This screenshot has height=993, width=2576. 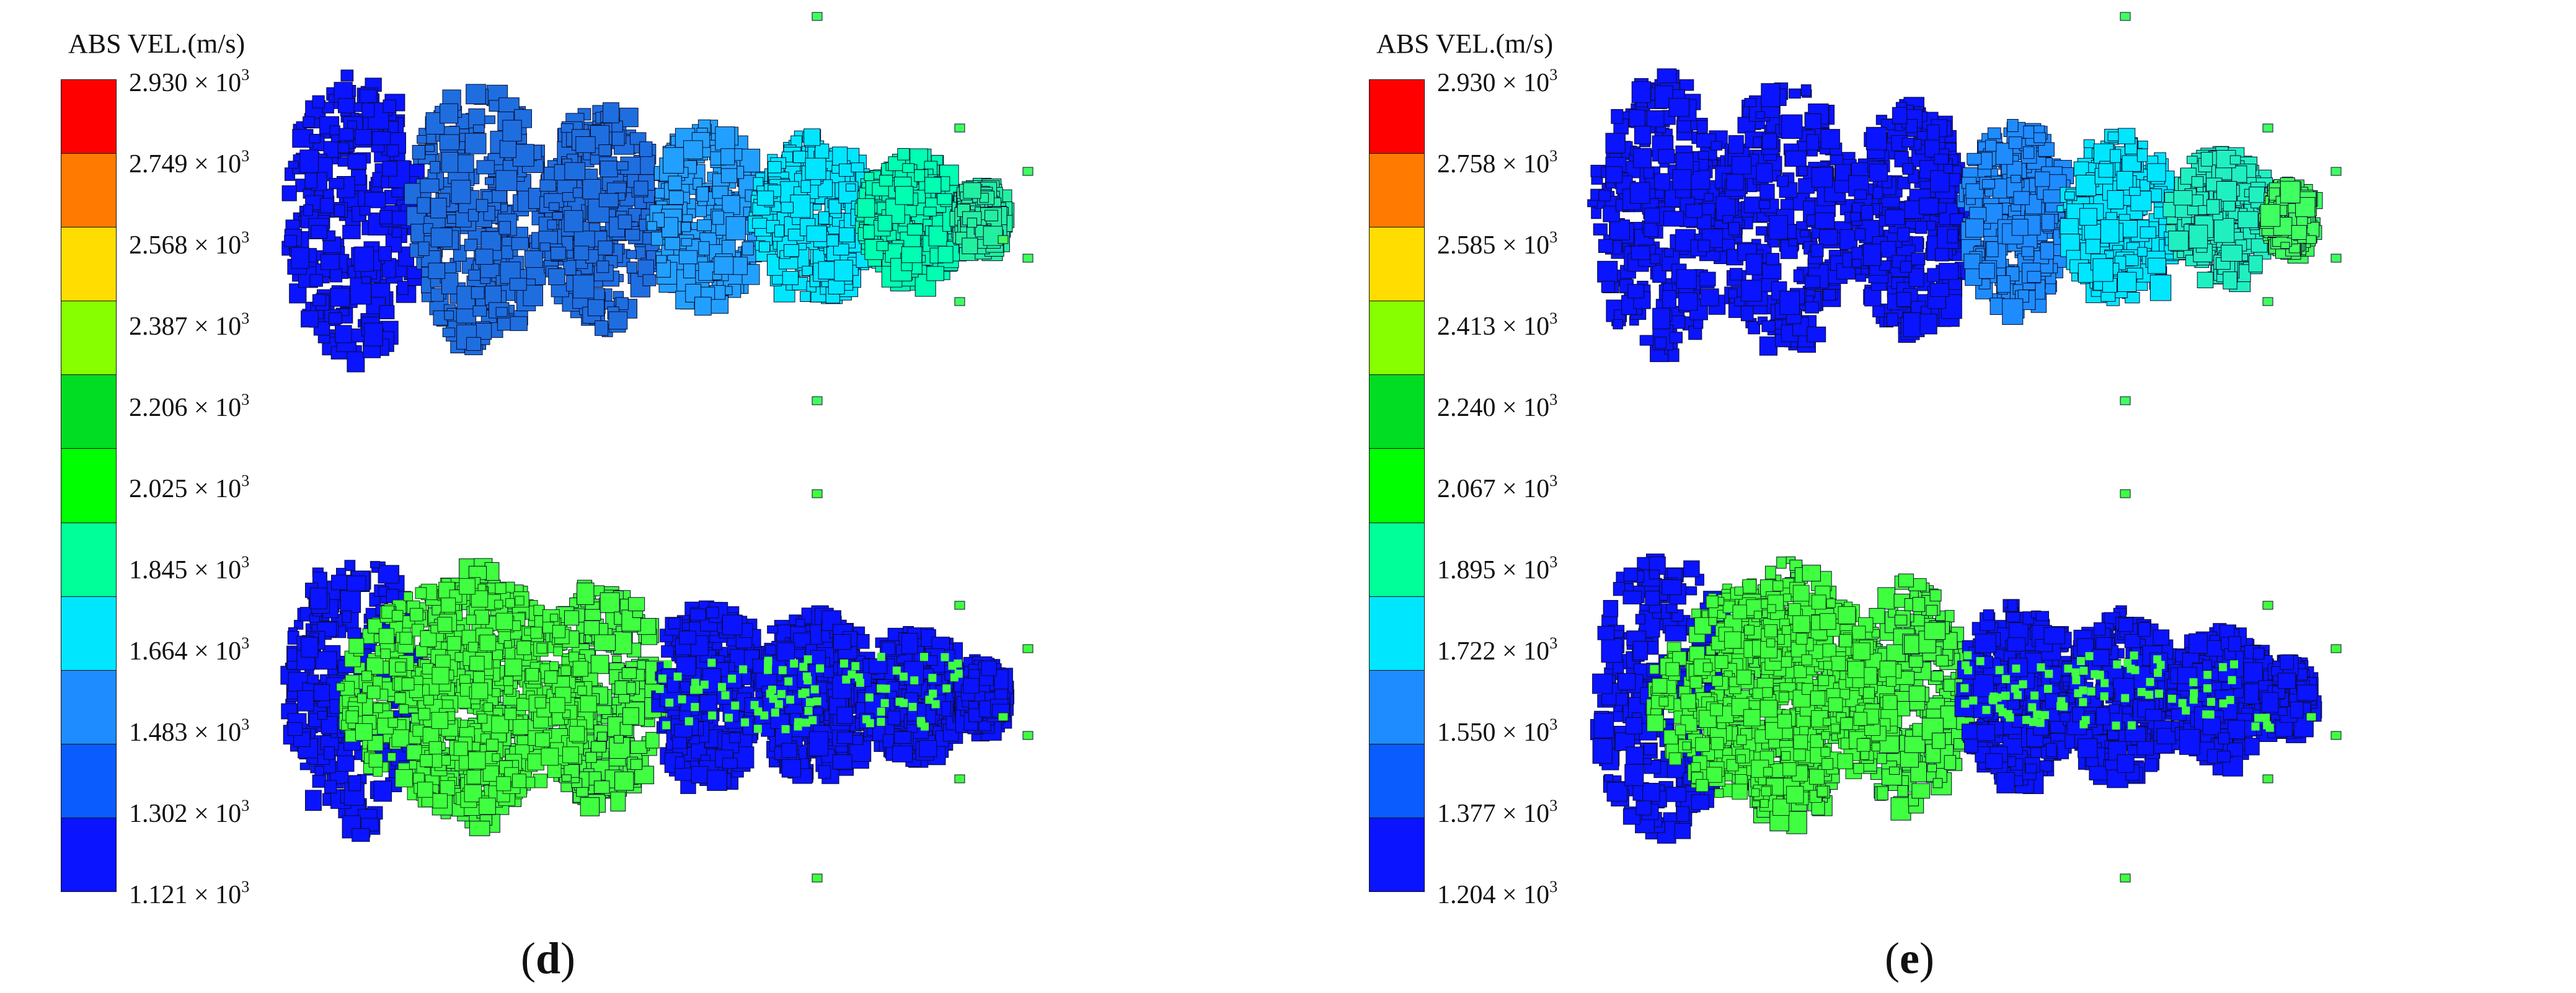 What do you see at coordinates (190, 650) in the screenshot?
I see `legend-tick-label: 1.664 × 10³` at bounding box center [190, 650].